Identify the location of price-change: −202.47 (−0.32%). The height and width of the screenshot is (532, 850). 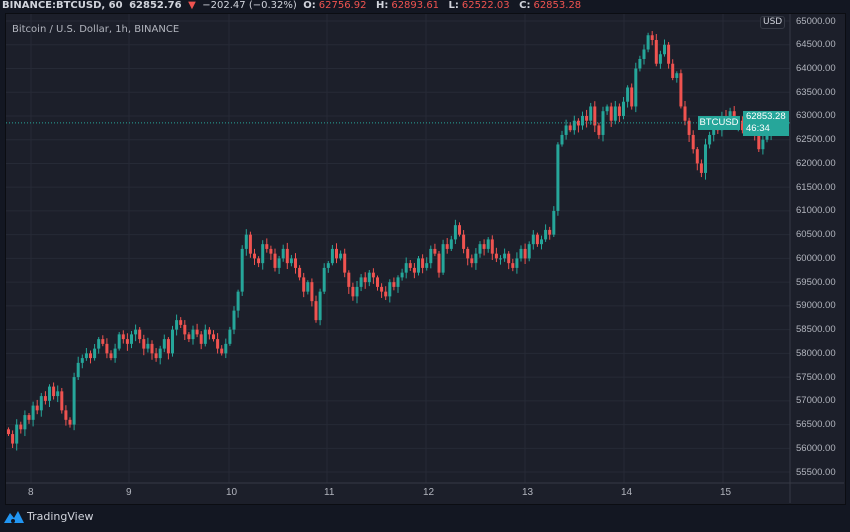
(249, 5).